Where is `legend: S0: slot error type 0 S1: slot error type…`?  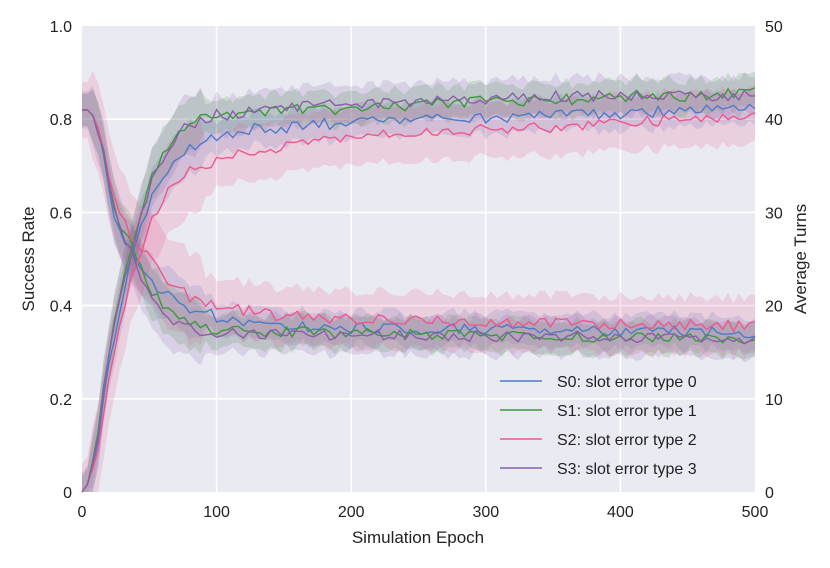 legend: S0: slot error type 0 S1: slot error type… is located at coordinates (598, 426).